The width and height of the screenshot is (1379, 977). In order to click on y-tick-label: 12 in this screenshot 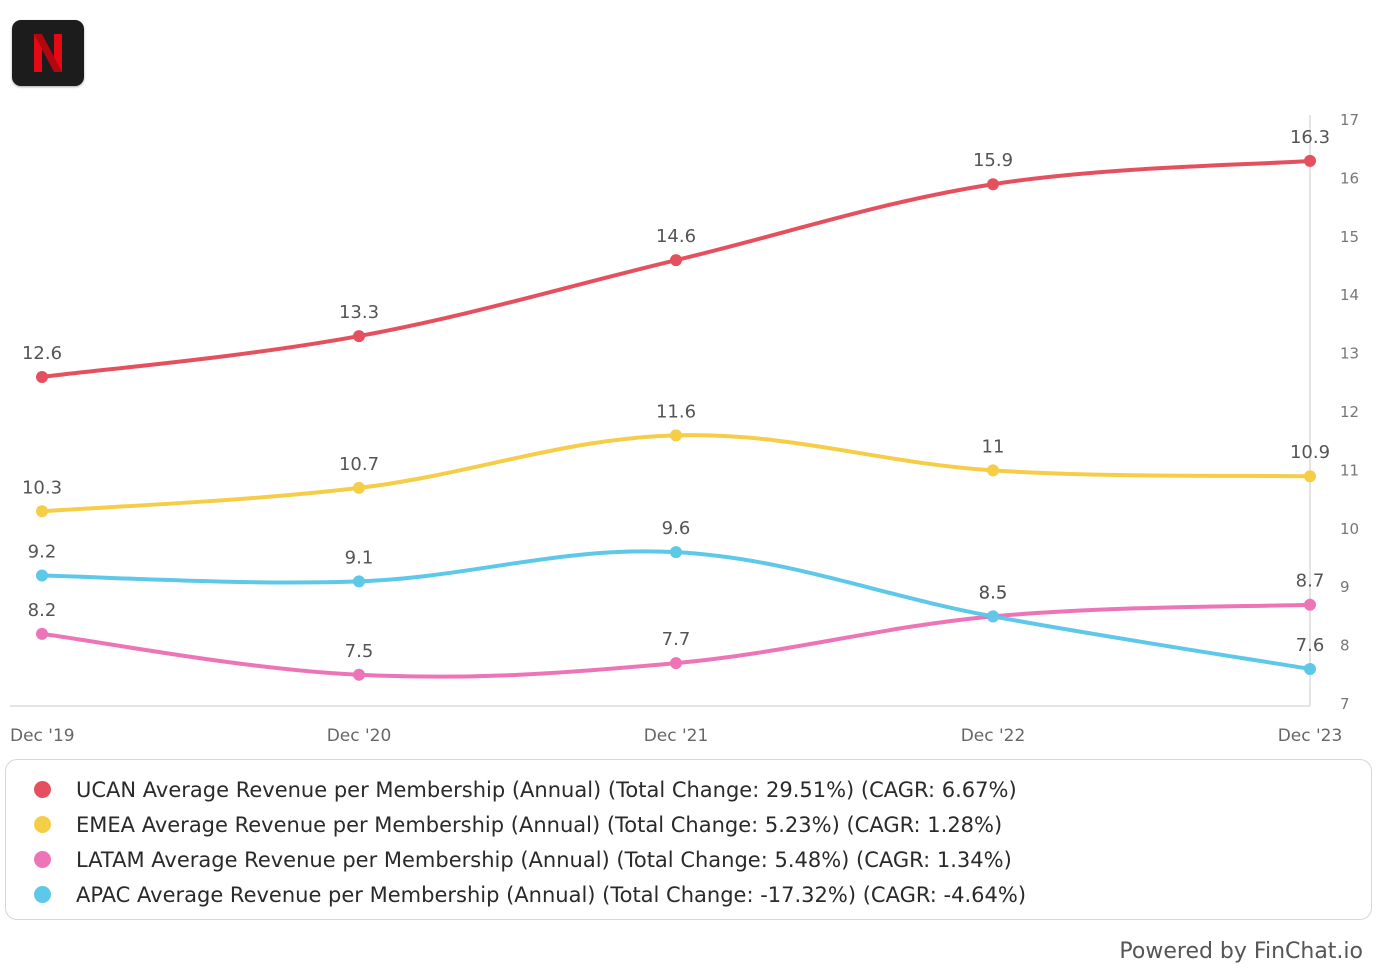, I will do `click(1349, 412)`.